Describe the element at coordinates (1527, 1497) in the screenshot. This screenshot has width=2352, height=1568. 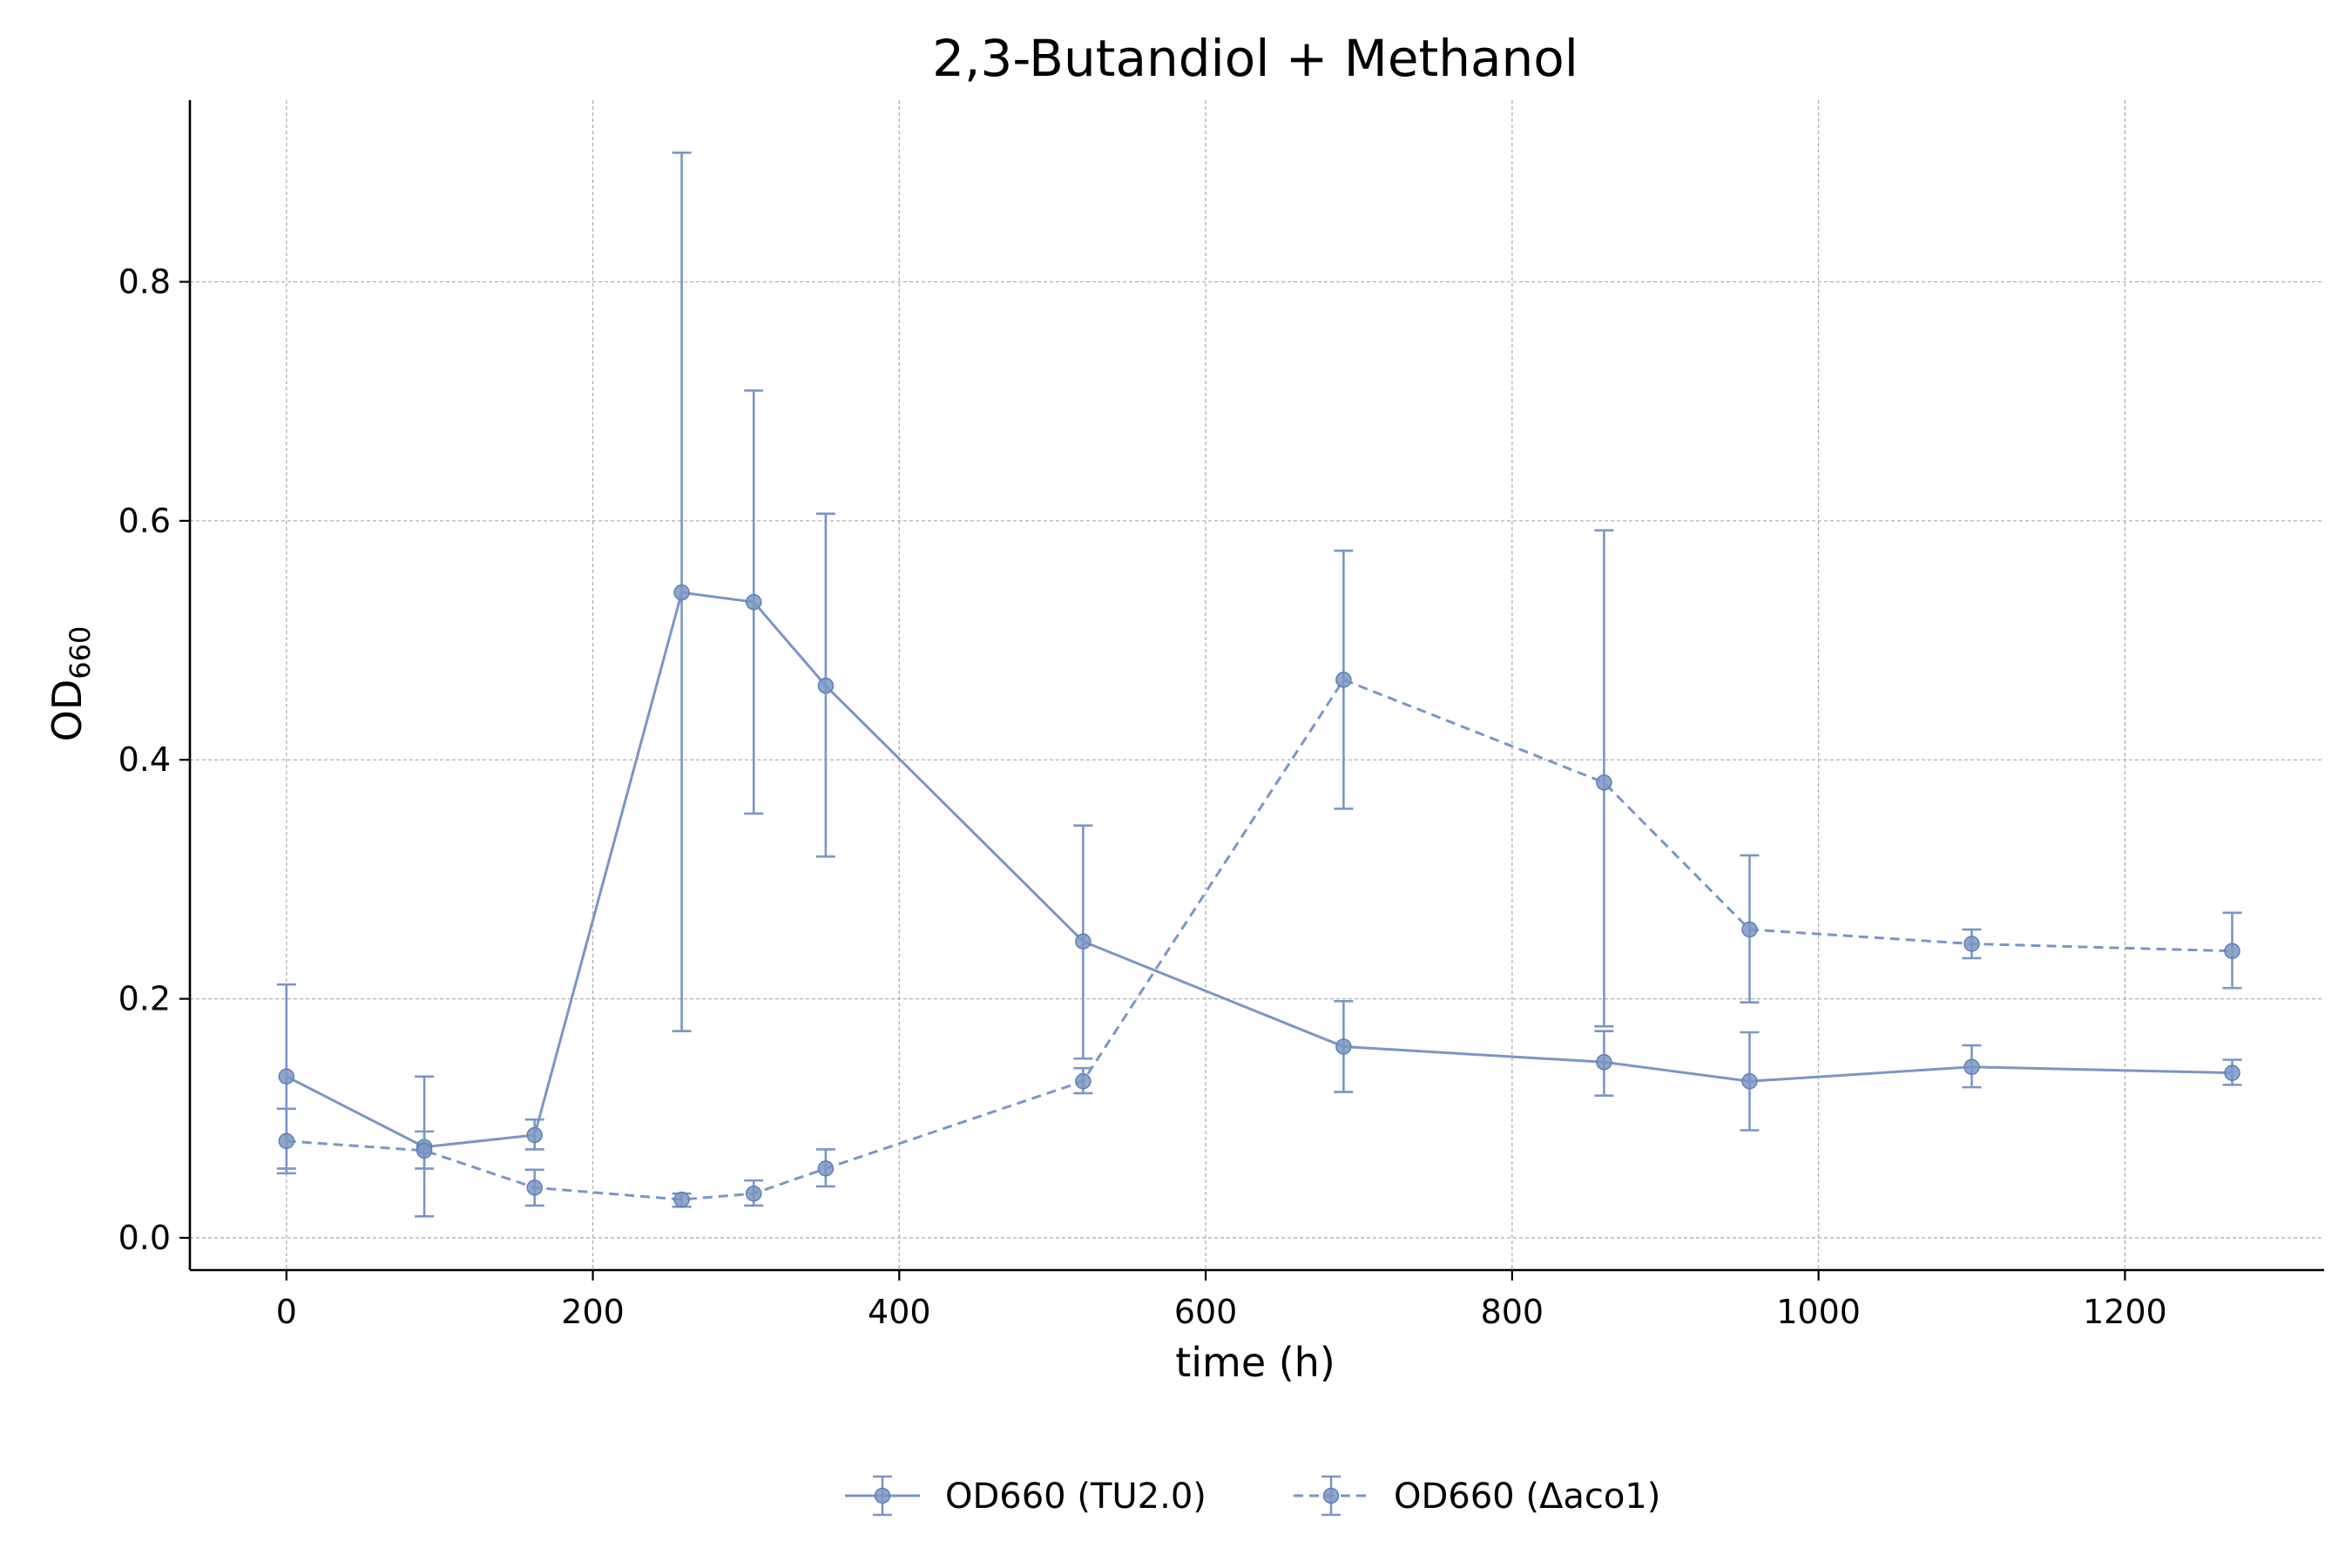
I see `legend-label: OD660 (Δaco1)` at that location.